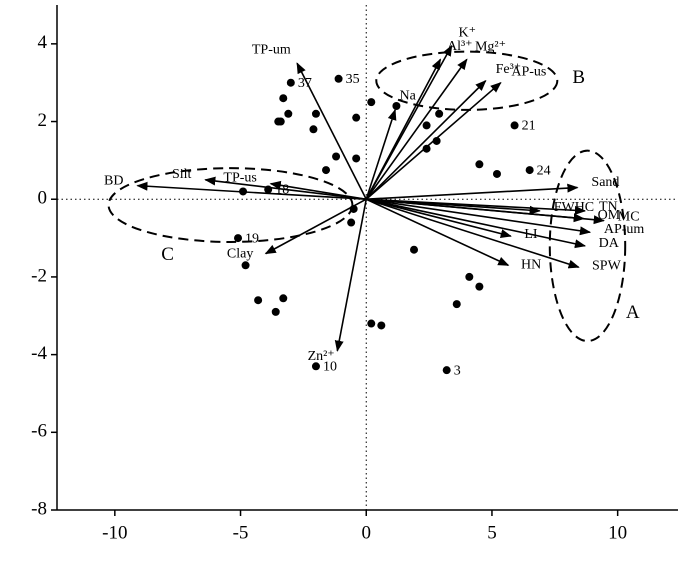 This screenshot has height=566, width=700. I want to click on arrow-label: DA, so click(609, 243).